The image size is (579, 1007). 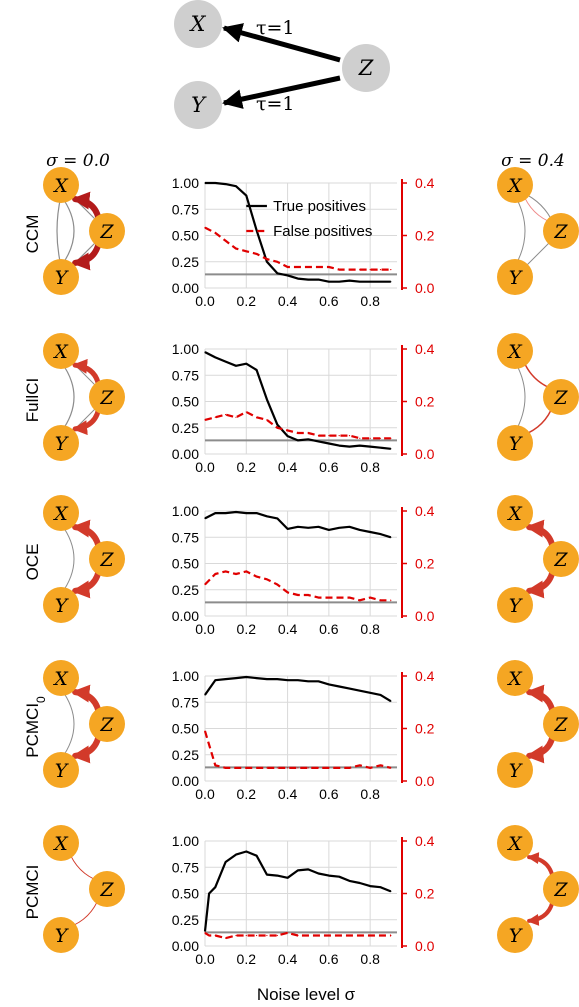 I want to click on top-graph: τ=1 τ=1 X Y Z, so click(x=282, y=64).